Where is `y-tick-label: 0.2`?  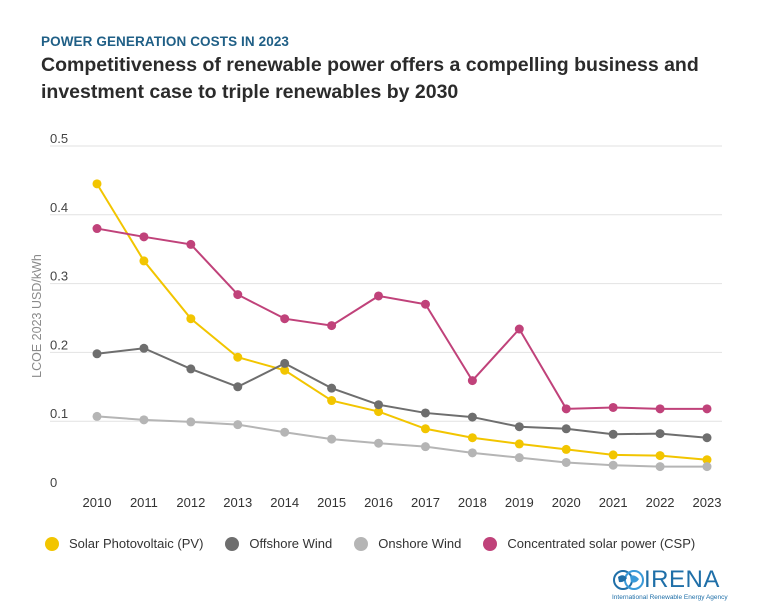 y-tick-label: 0.2 is located at coordinates (59, 344).